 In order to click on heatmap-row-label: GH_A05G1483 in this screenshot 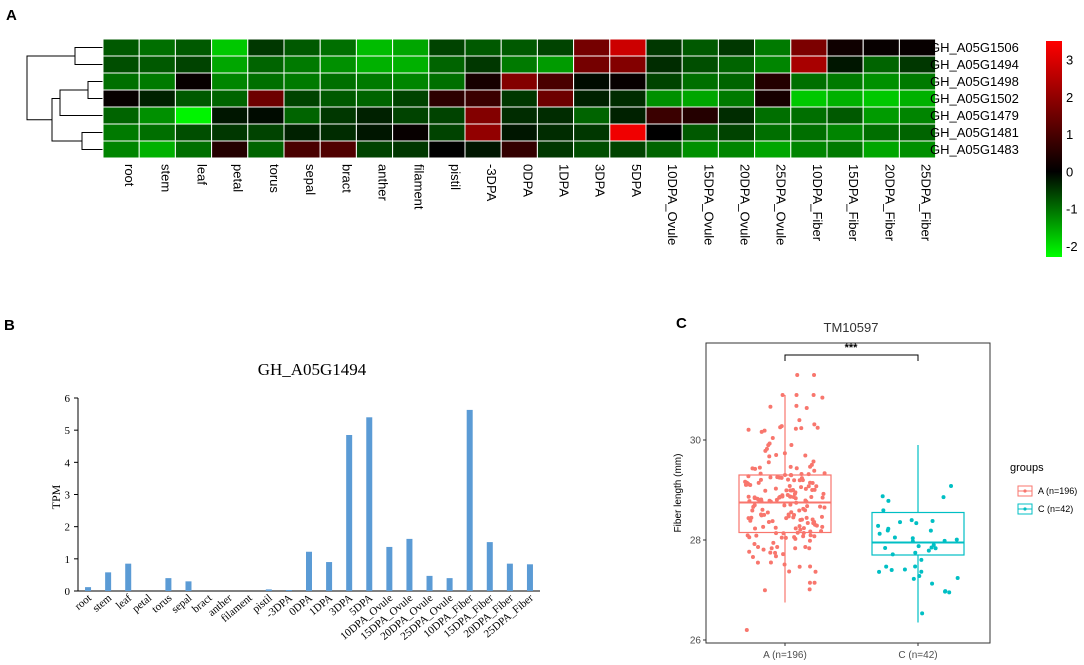, I will do `click(974, 149)`.